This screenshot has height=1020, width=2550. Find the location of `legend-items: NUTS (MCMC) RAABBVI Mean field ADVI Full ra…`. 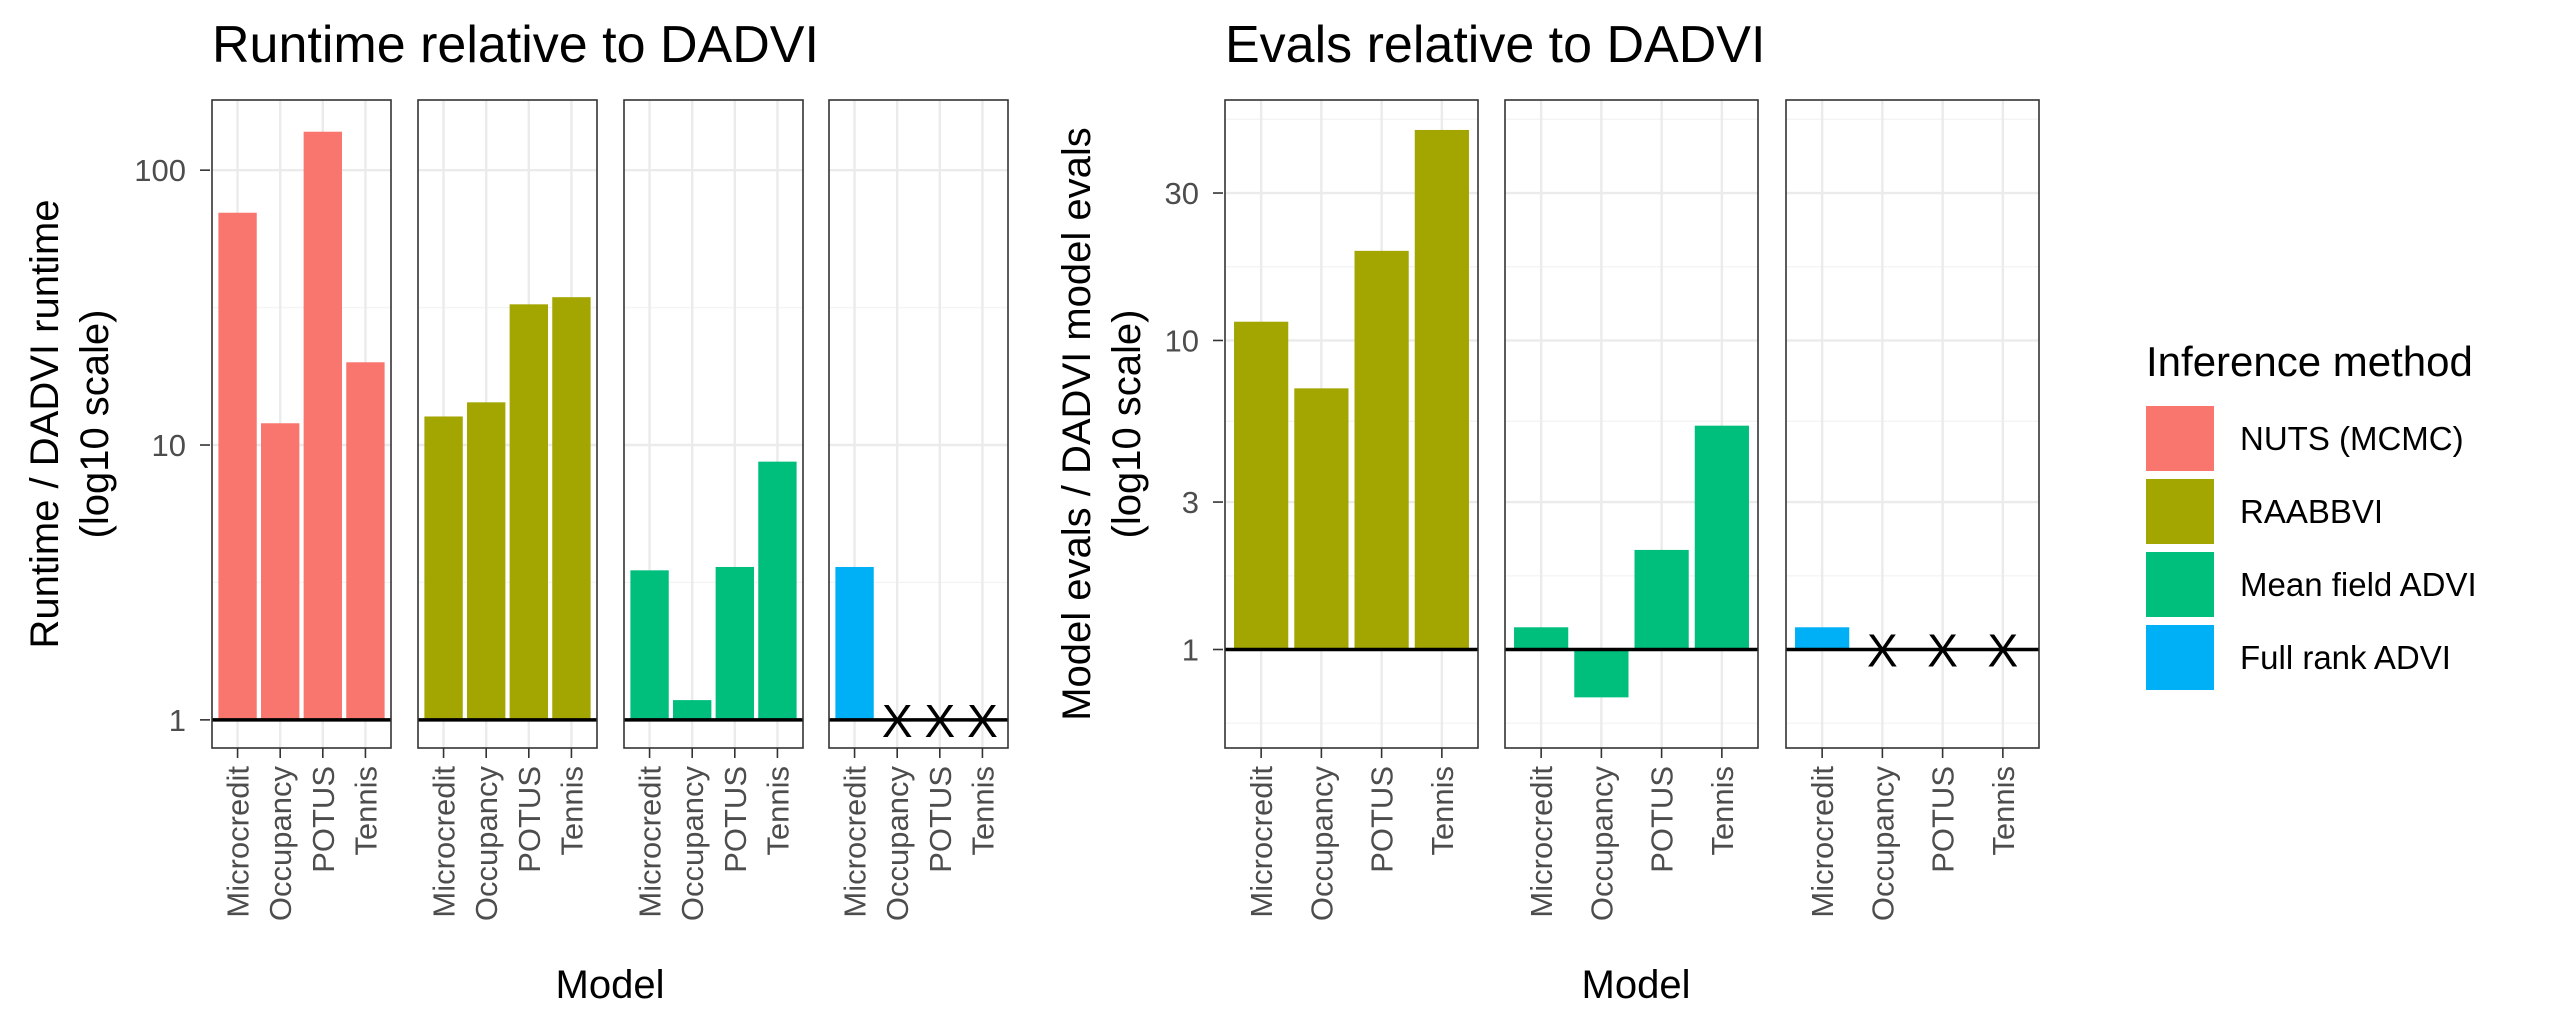

legend-items: NUTS (MCMC) RAABBVI Mean field ADVI Full ra… is located at coordinates (2311, 548).